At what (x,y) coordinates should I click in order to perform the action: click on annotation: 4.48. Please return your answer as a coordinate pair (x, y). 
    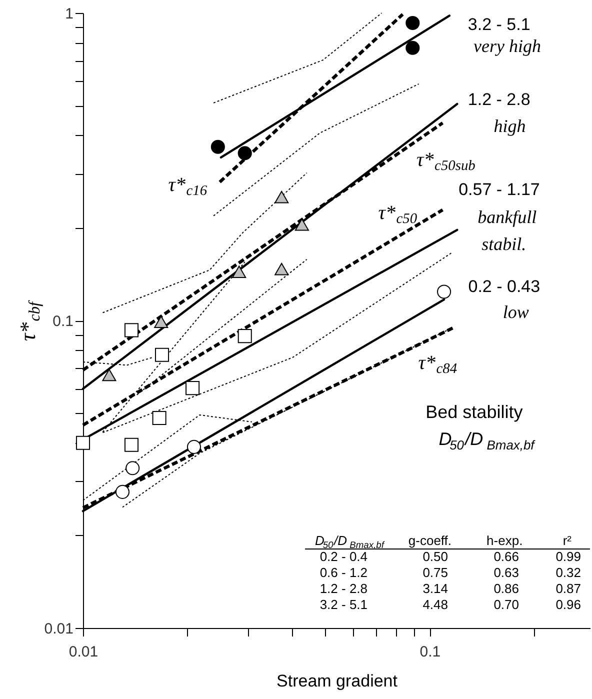
    Looking at the image, I should click on (435, 604).